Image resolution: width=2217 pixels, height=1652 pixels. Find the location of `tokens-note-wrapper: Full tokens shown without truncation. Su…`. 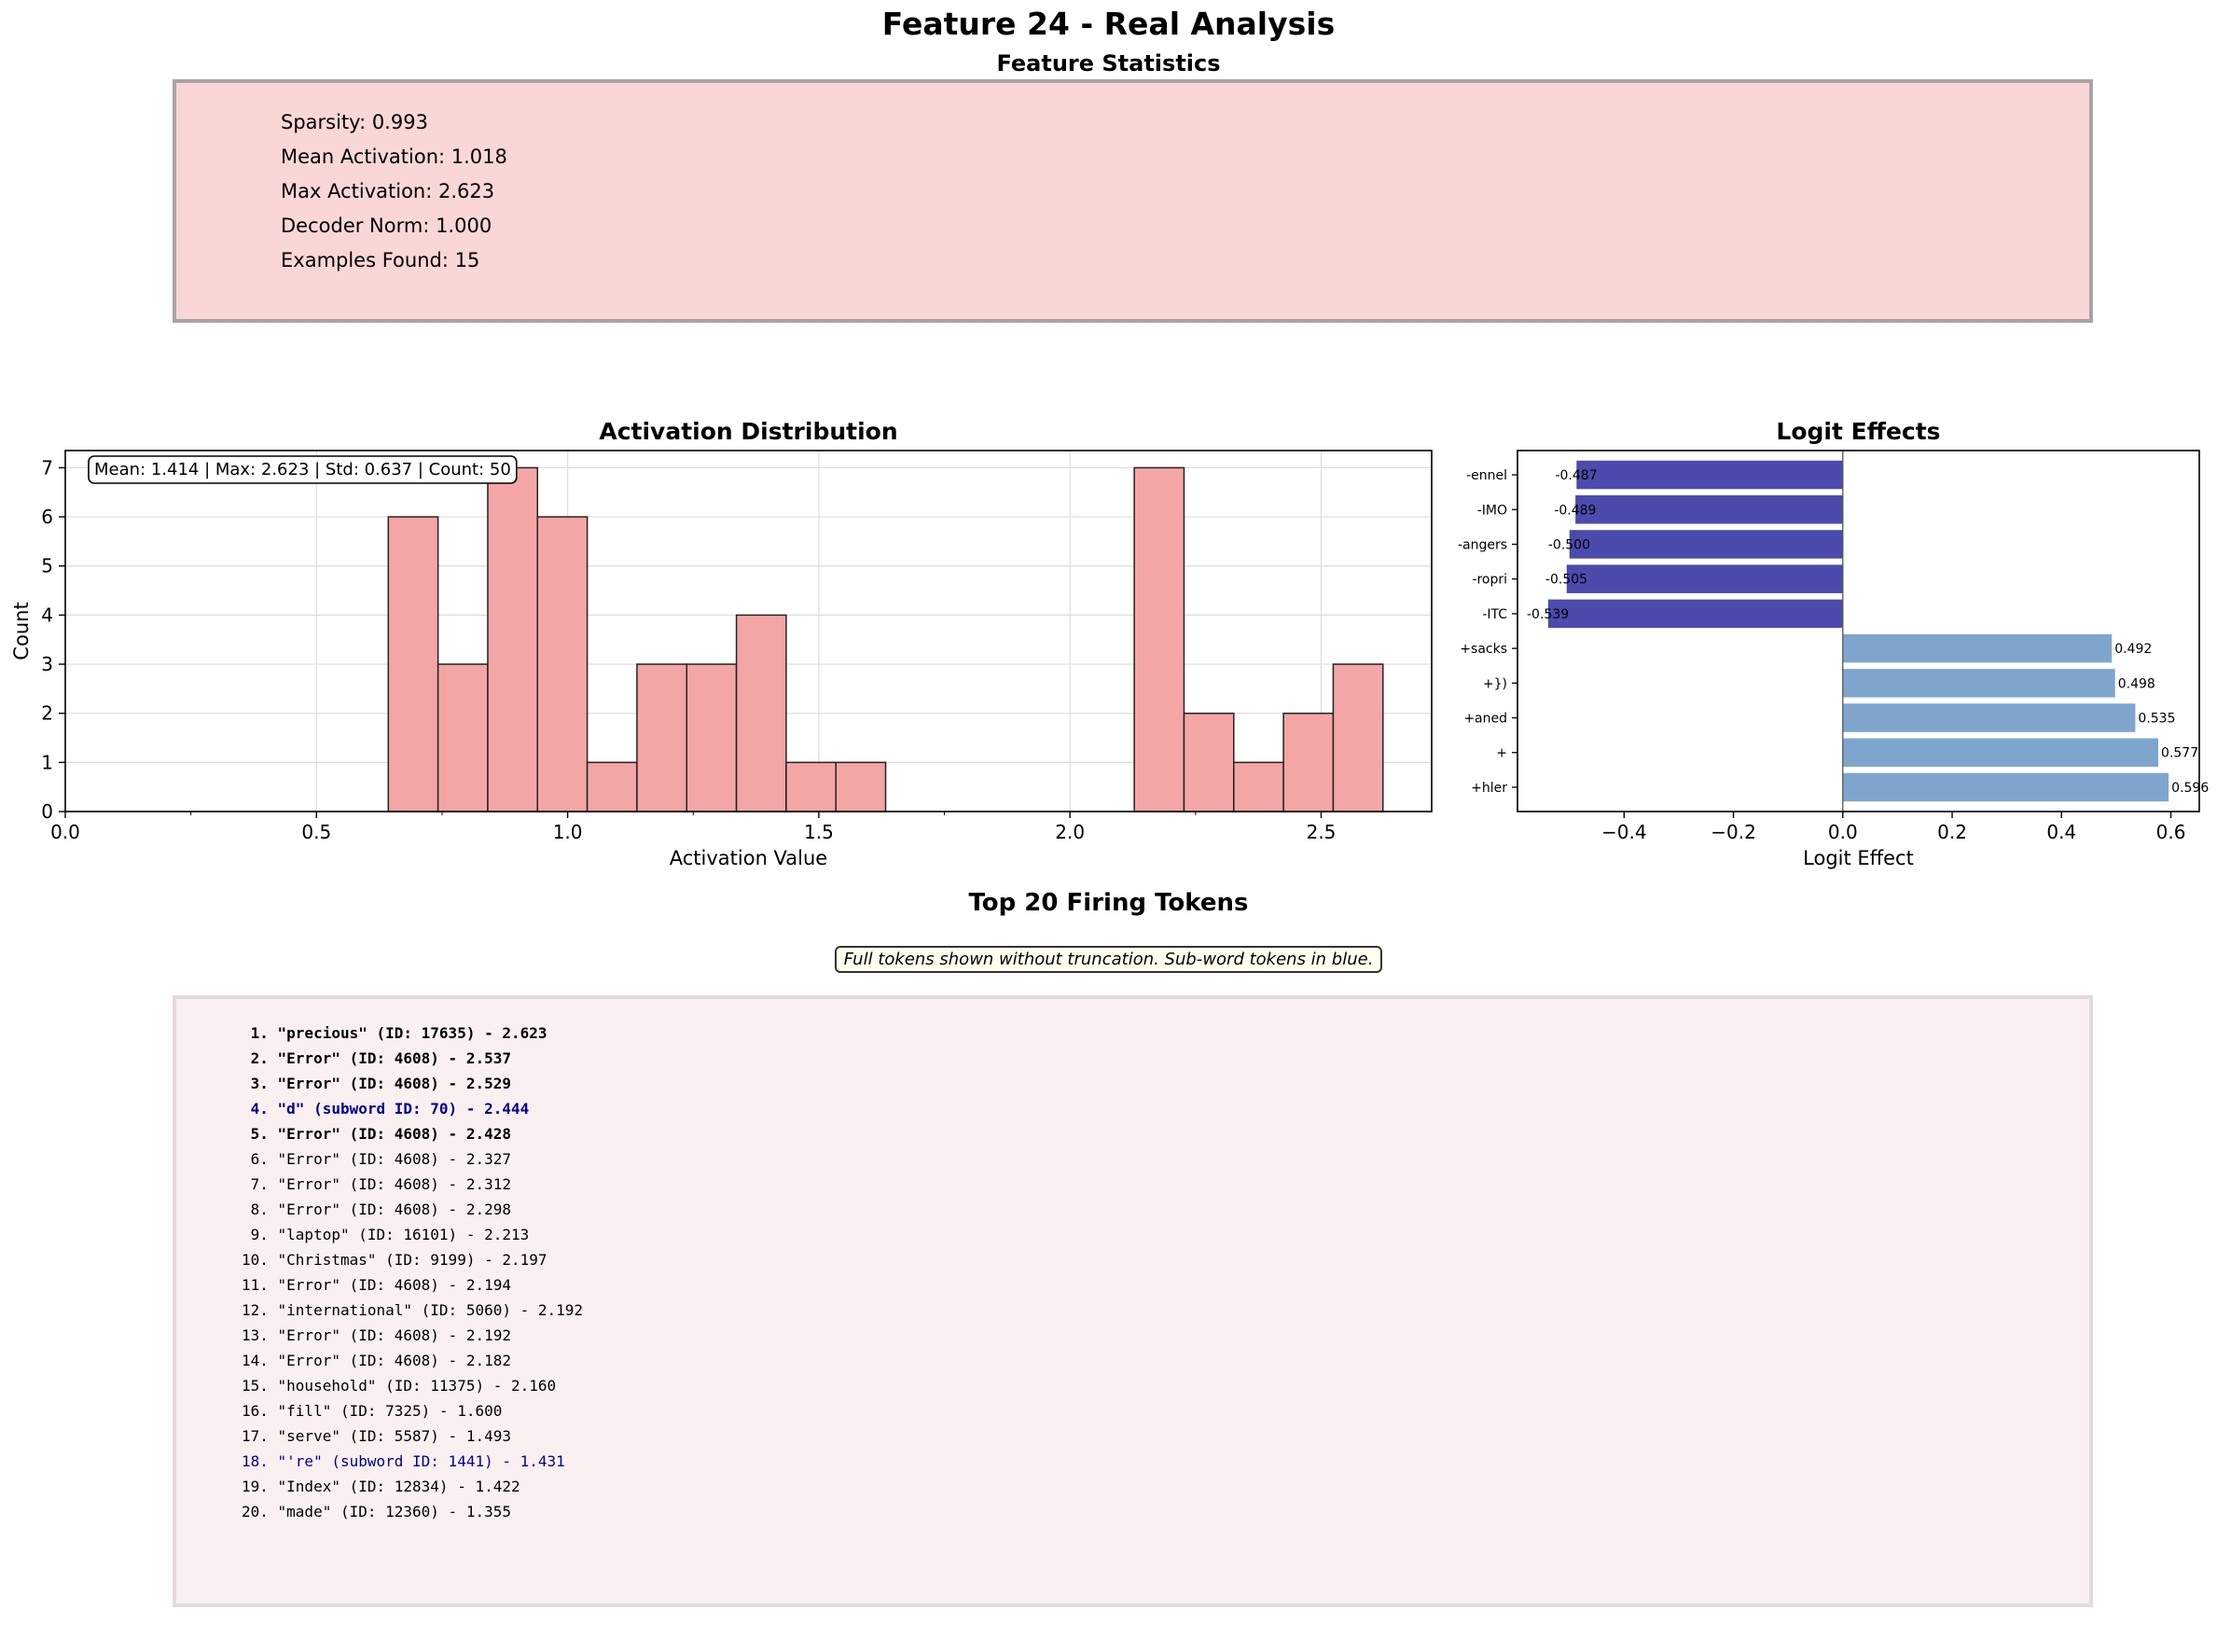

tokens-note-wrapper: Full tokens shown without truncation. Su… is located at coordinates (1108, 960).